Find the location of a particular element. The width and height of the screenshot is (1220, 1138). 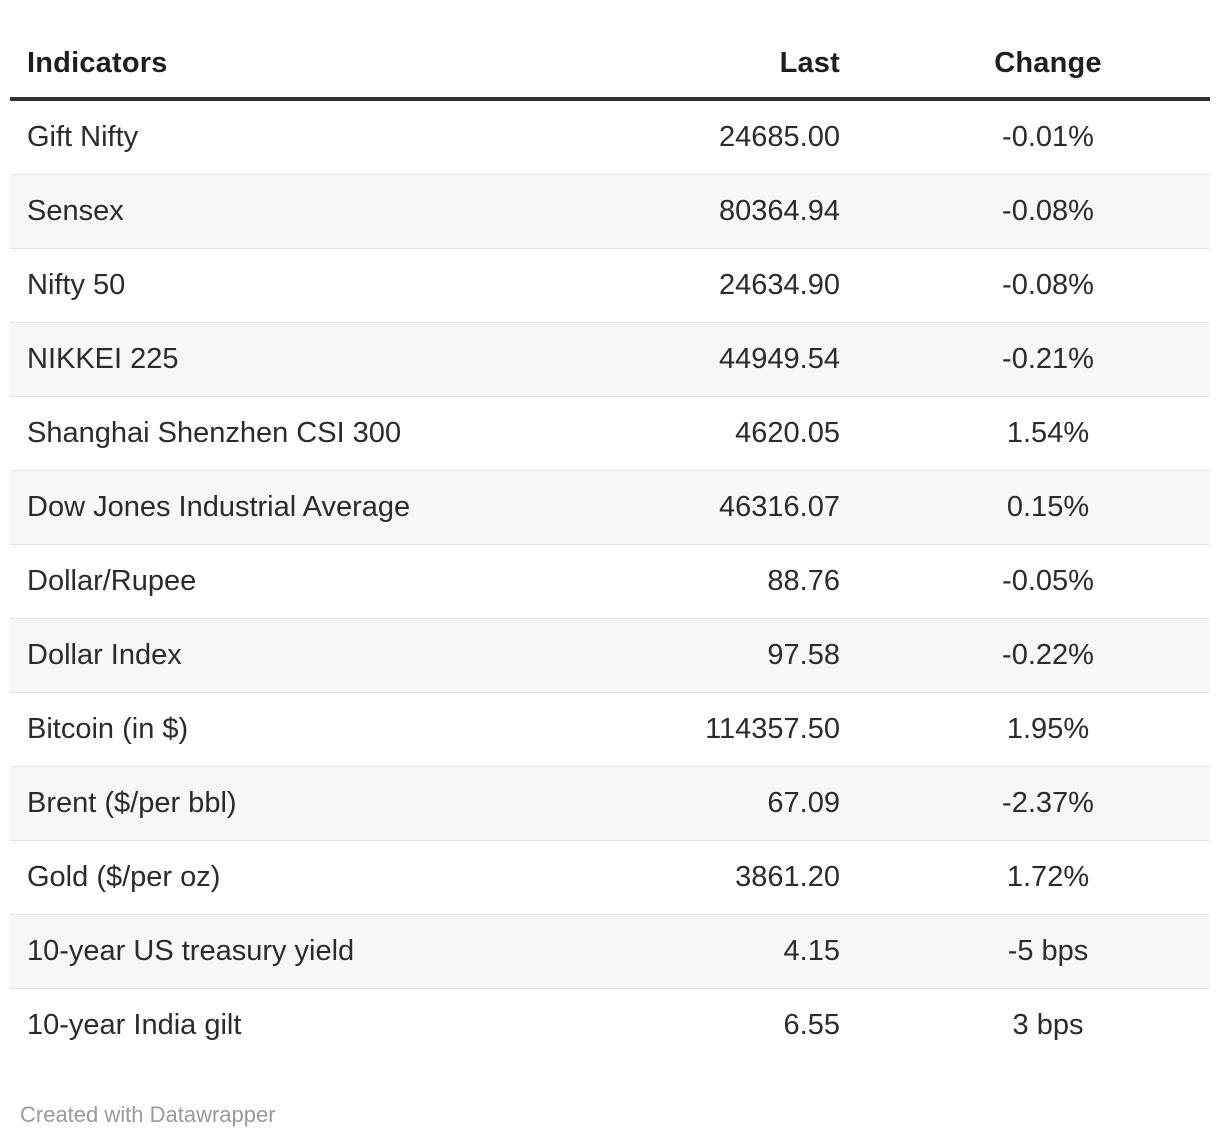

last-value-cell: 3861.20 is located at coordinates (736, 877).